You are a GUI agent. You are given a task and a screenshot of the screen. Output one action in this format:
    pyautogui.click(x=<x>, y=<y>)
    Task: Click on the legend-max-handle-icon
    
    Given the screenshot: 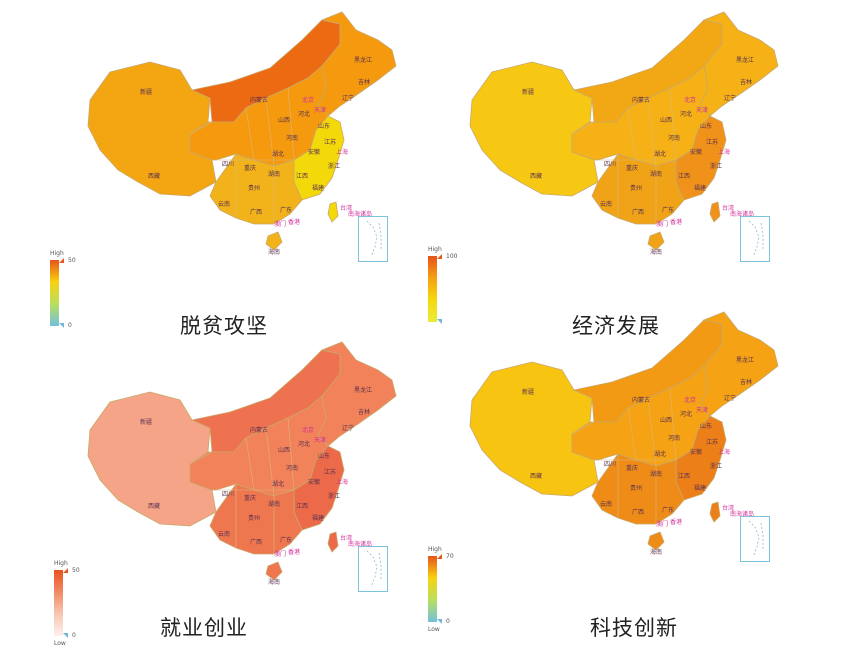 What is the action you would take?
    pyautogui.click(x=65, y=570)
    